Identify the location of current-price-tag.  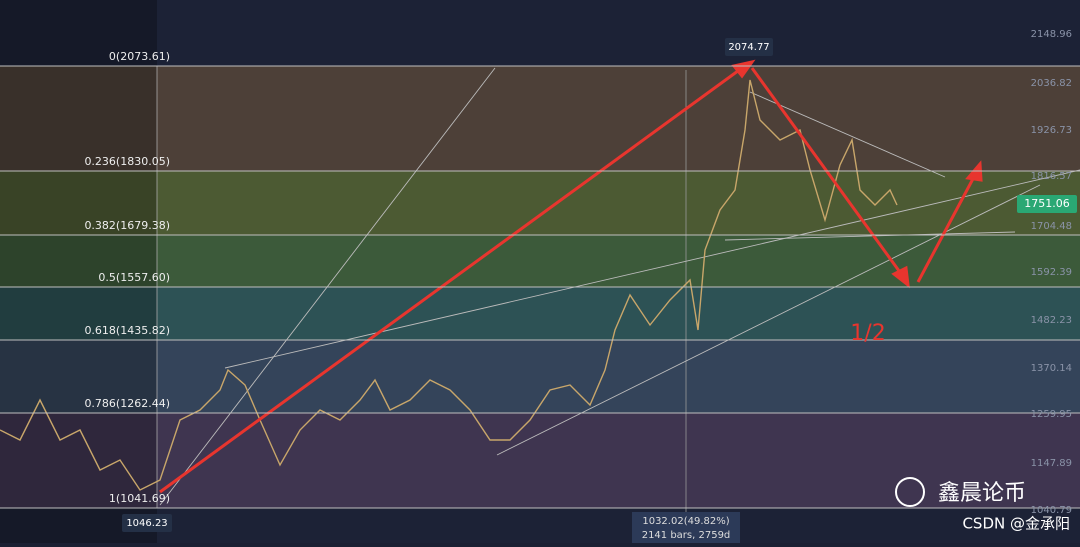
(1047, 204).